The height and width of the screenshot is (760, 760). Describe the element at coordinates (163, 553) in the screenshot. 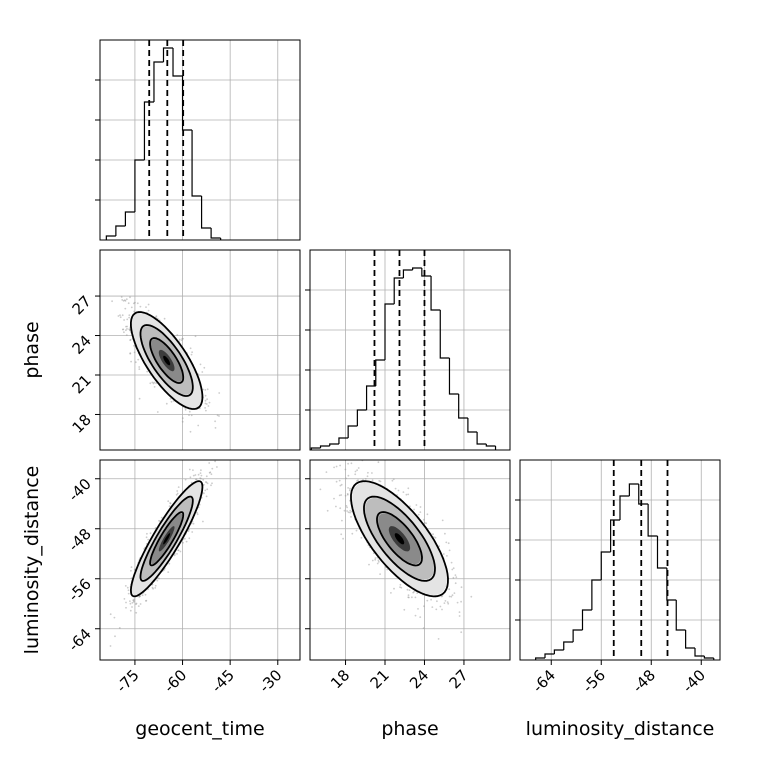

I see `scatter-geocent-time-vs-luminosity-distance` at that location.